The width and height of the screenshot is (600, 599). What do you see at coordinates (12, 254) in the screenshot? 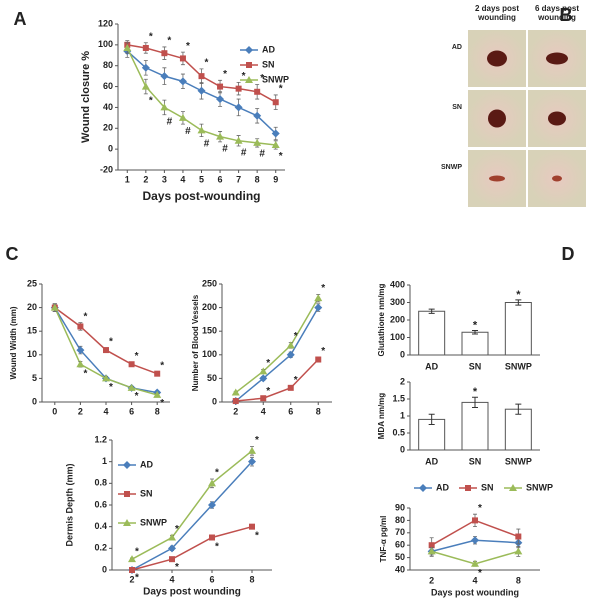
I see `panel-label: C` at bounding box center [12, 254].